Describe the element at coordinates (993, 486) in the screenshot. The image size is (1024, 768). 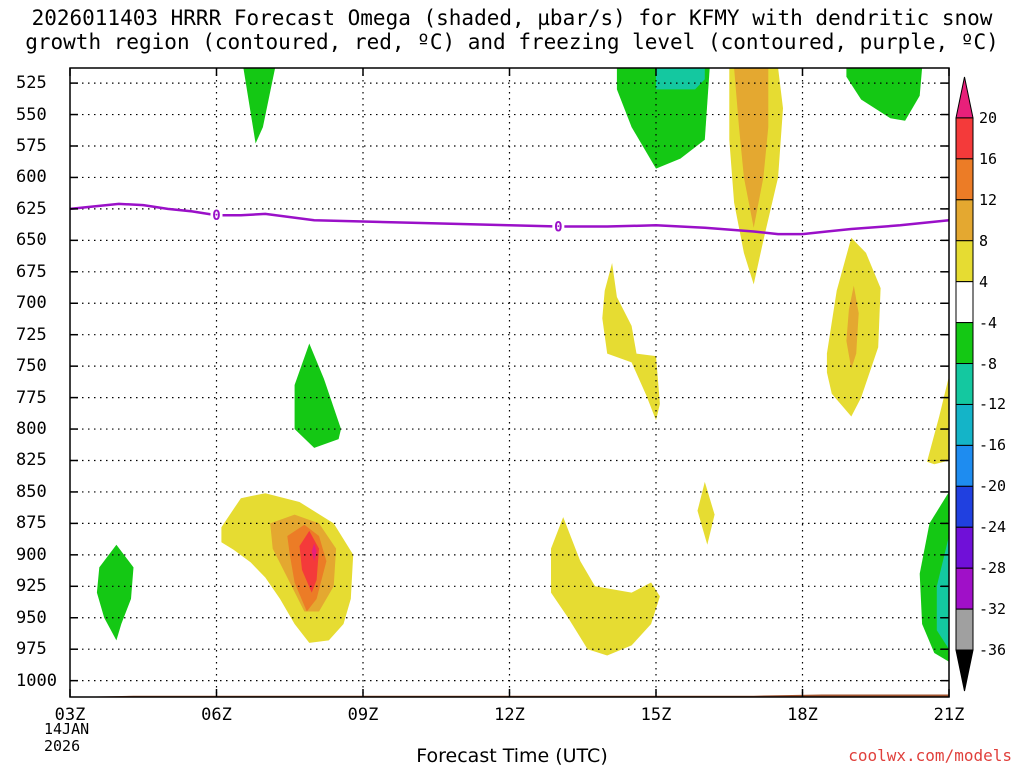
I see `colorbar-label: -20` at that location.